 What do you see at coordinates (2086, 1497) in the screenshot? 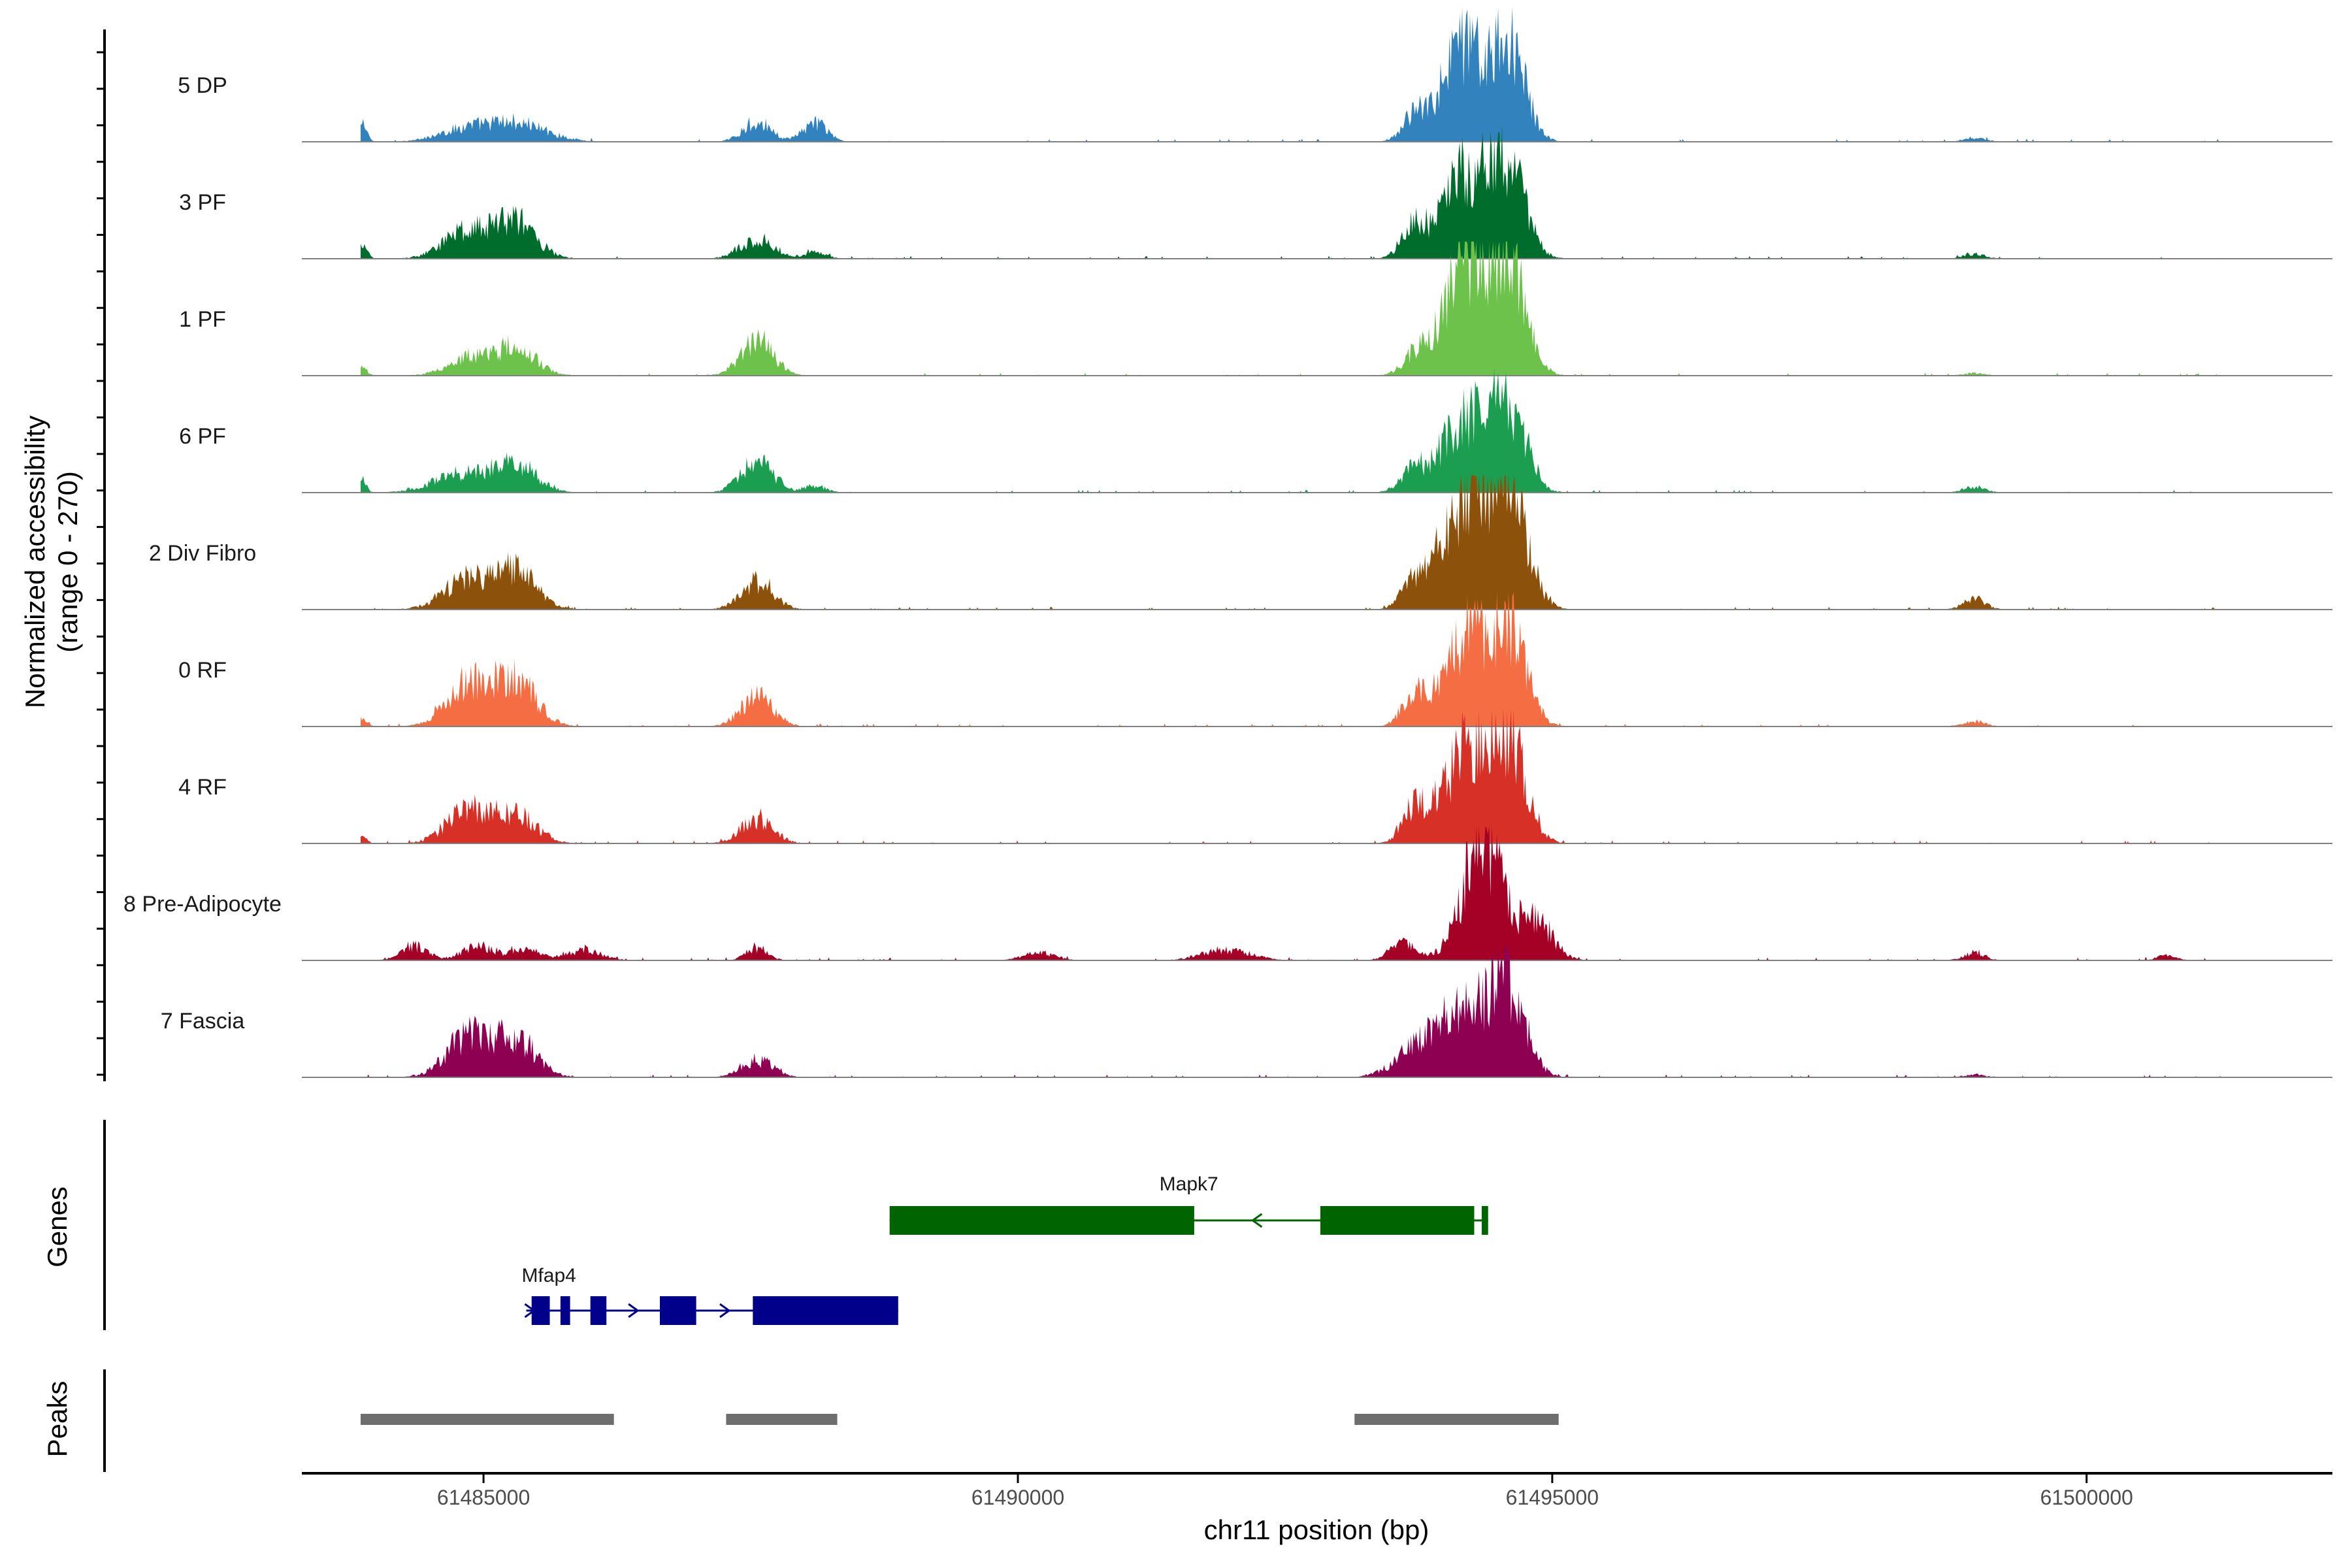
I see `x-tick-label: 61500000` at bounding box center [2086, 1497].